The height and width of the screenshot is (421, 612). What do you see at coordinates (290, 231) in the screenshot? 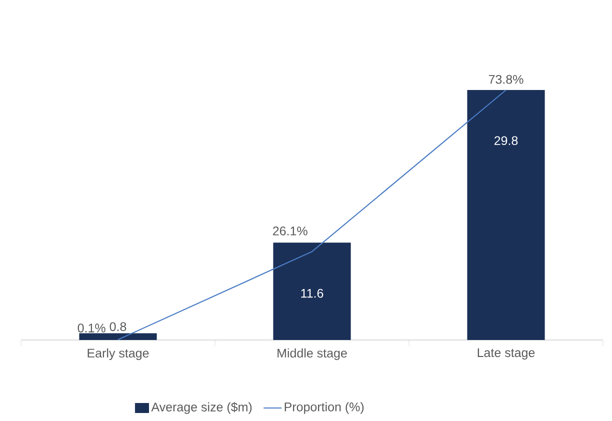
I see `data-label: 26.1%` at bounding box center [290, 231].